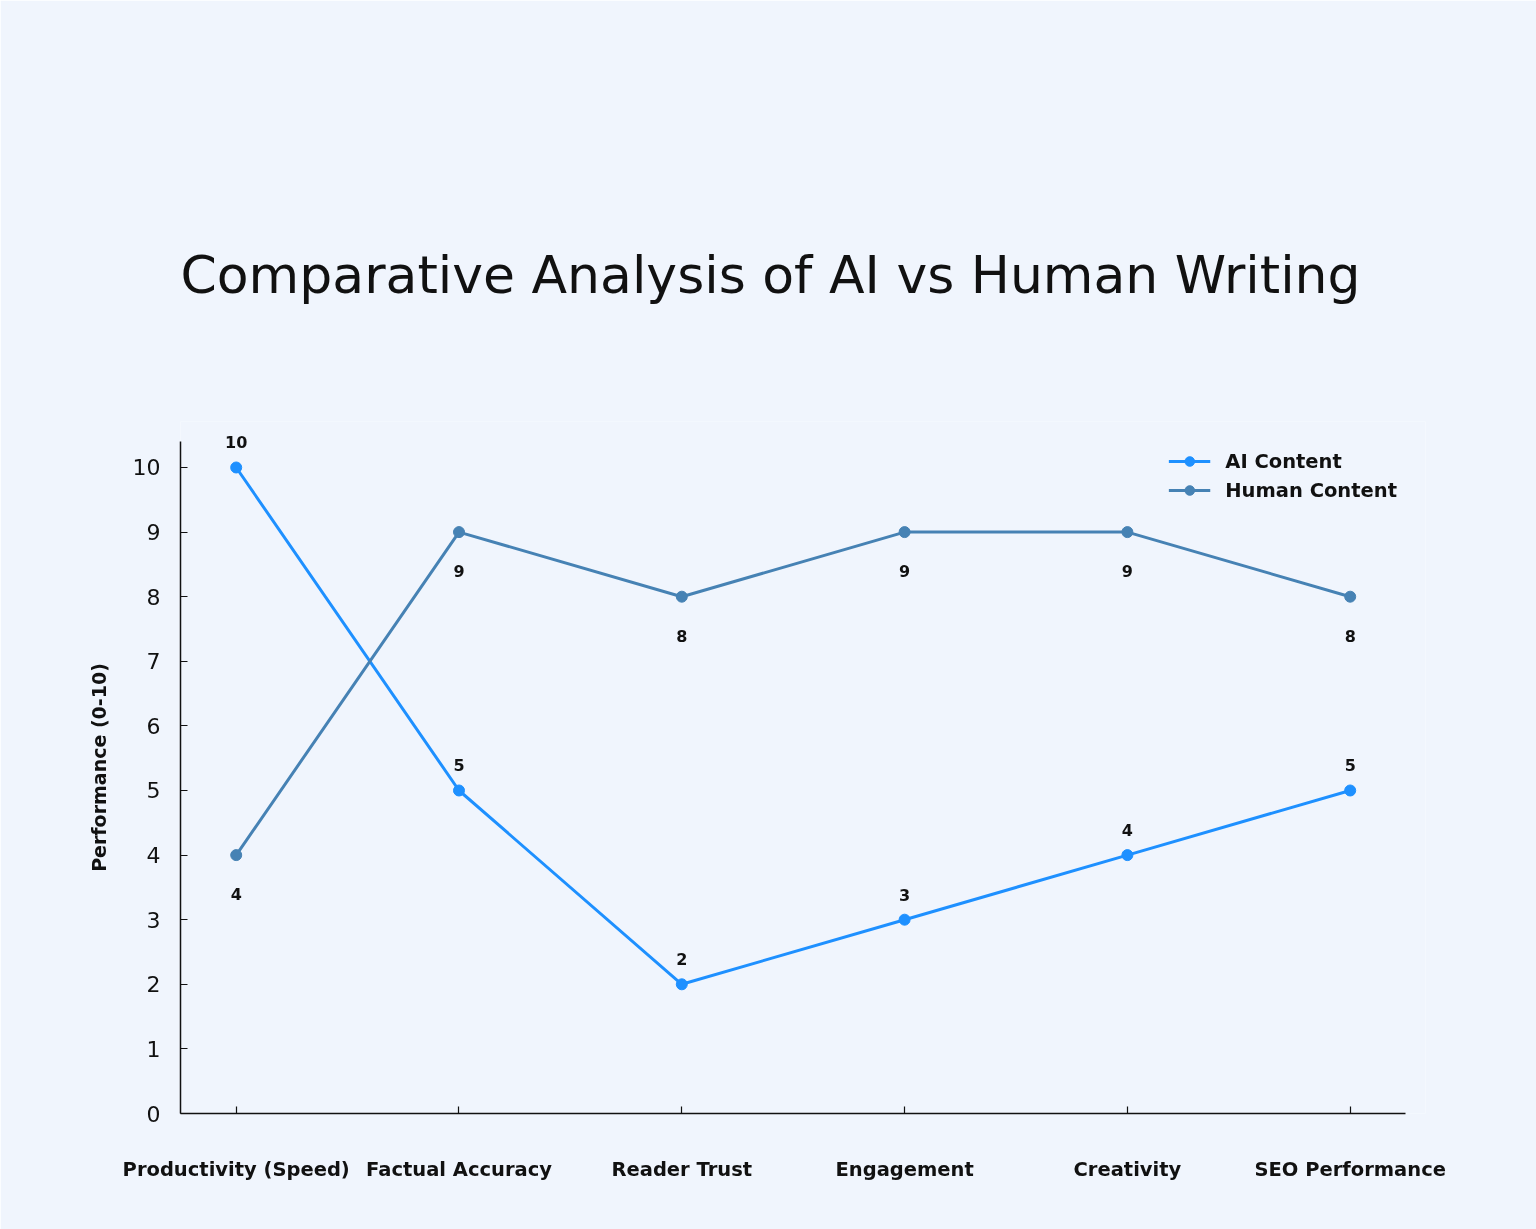  Describe the element at coordinates (459, 1169) in the screenshot. I see `x-tick-label: Factual Accuracy` at that location.